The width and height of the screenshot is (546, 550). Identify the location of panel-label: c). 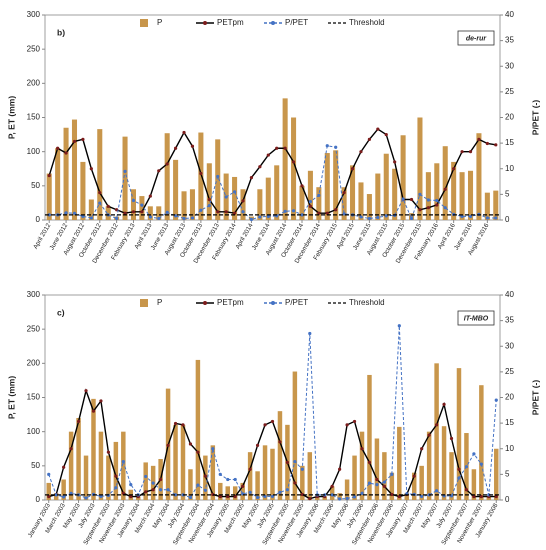
(61, 312).